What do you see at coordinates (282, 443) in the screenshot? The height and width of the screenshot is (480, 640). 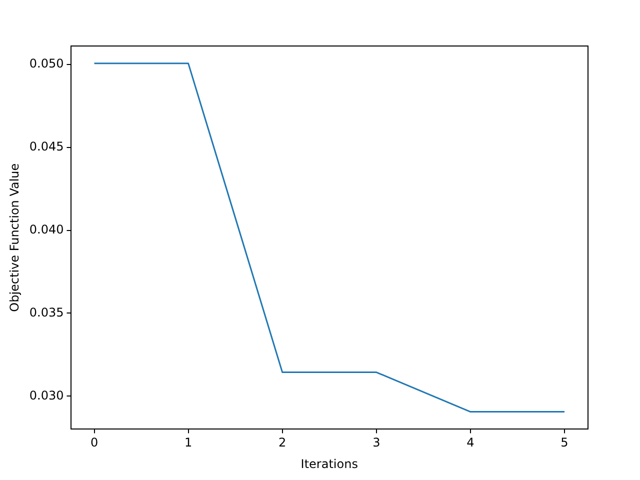 I see `x-tick-label: 2` at bounding box center [282, 443].